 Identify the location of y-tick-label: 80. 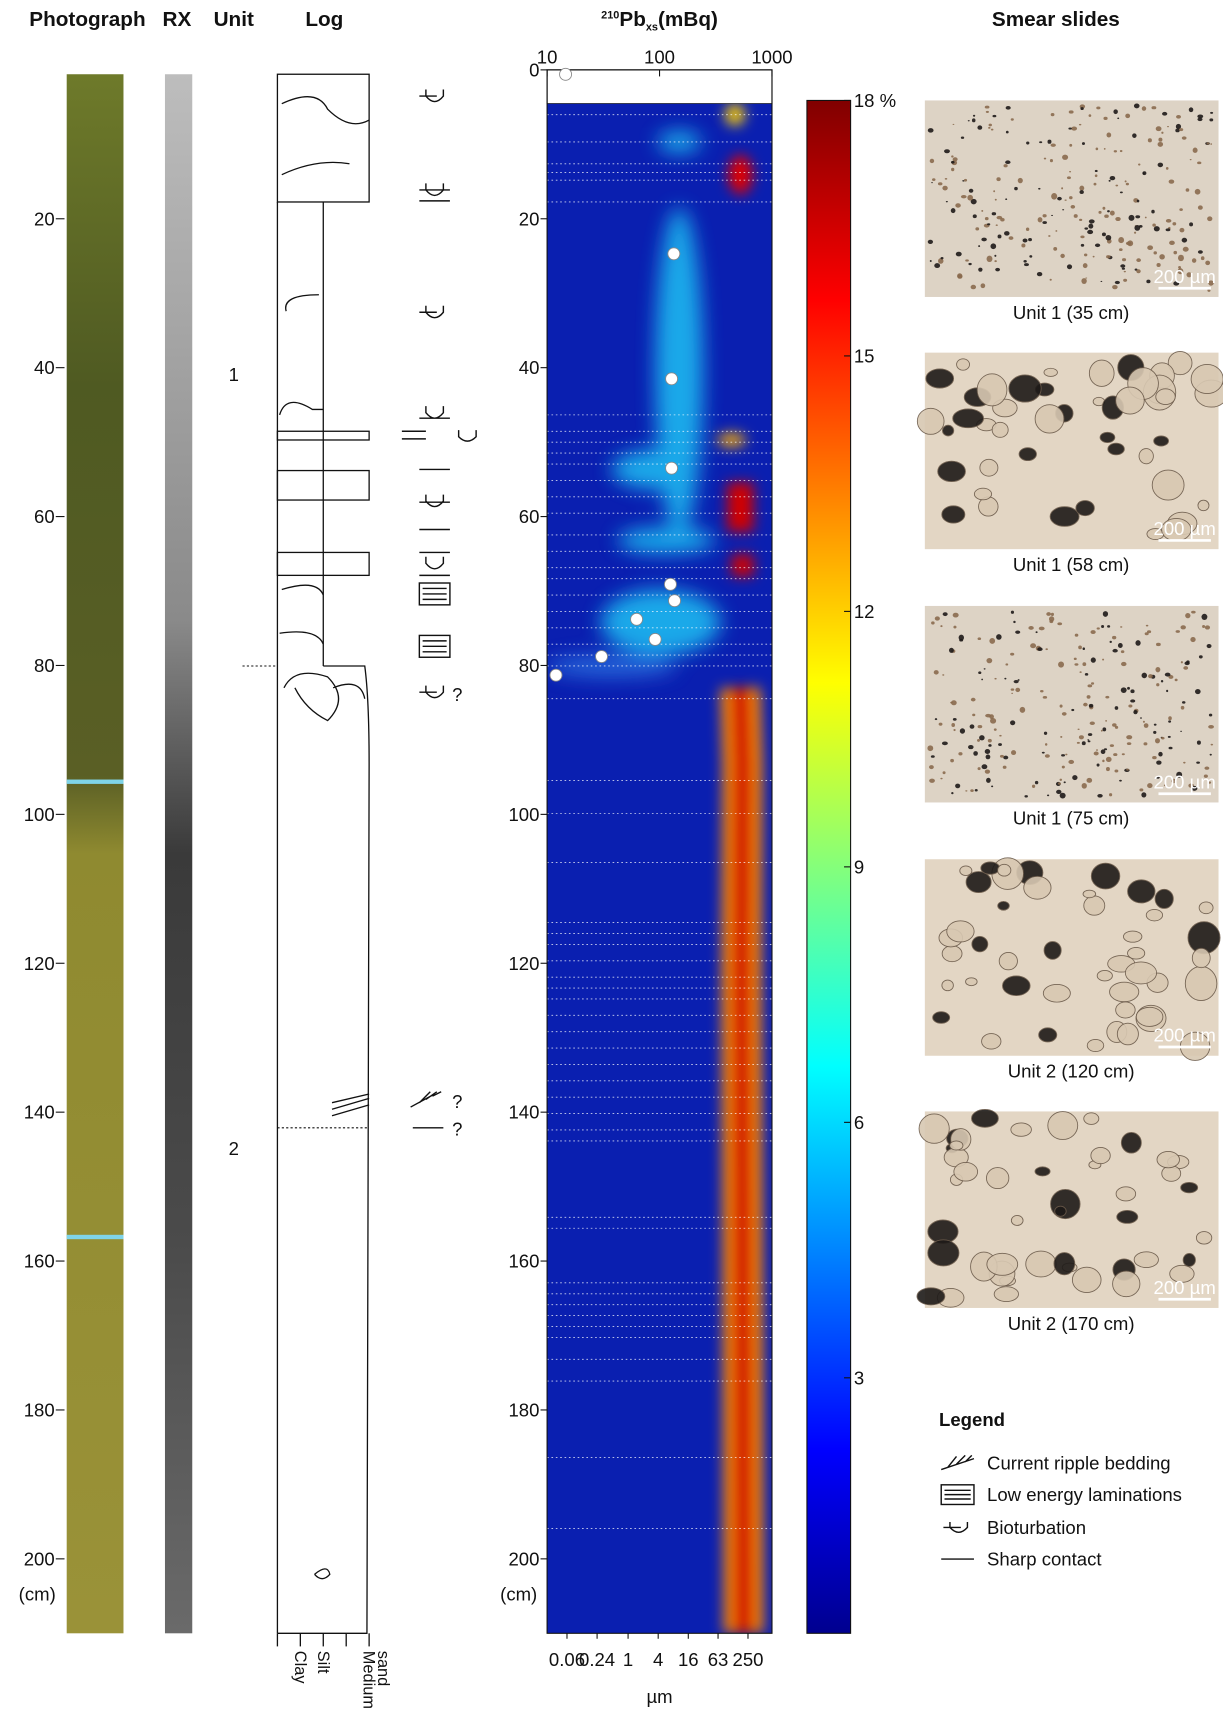
(529, 665).